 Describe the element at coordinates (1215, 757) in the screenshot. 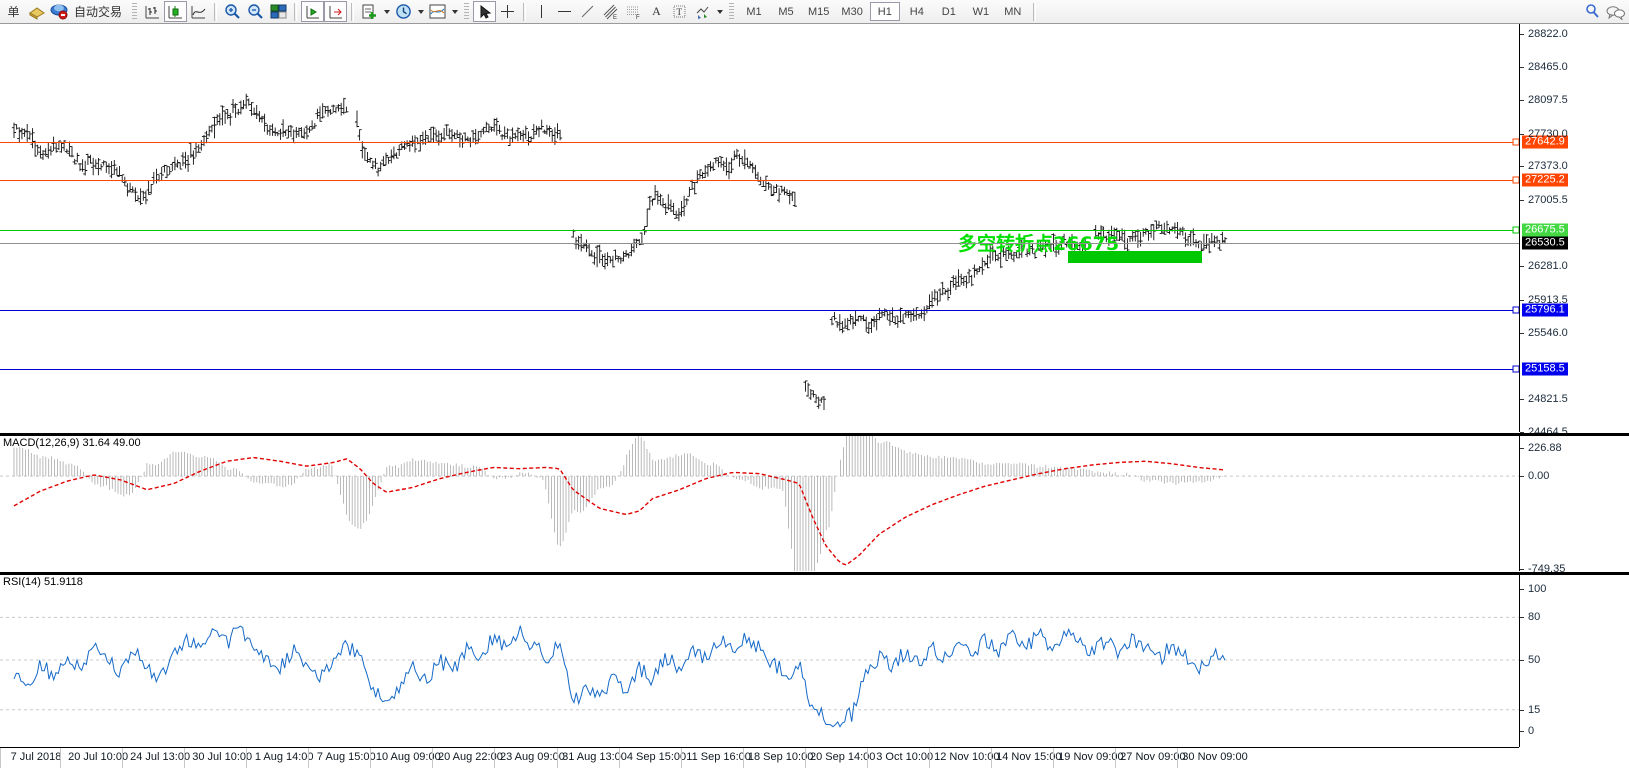

I see `time-tick-label: 30 Nov 09:00` at that location.